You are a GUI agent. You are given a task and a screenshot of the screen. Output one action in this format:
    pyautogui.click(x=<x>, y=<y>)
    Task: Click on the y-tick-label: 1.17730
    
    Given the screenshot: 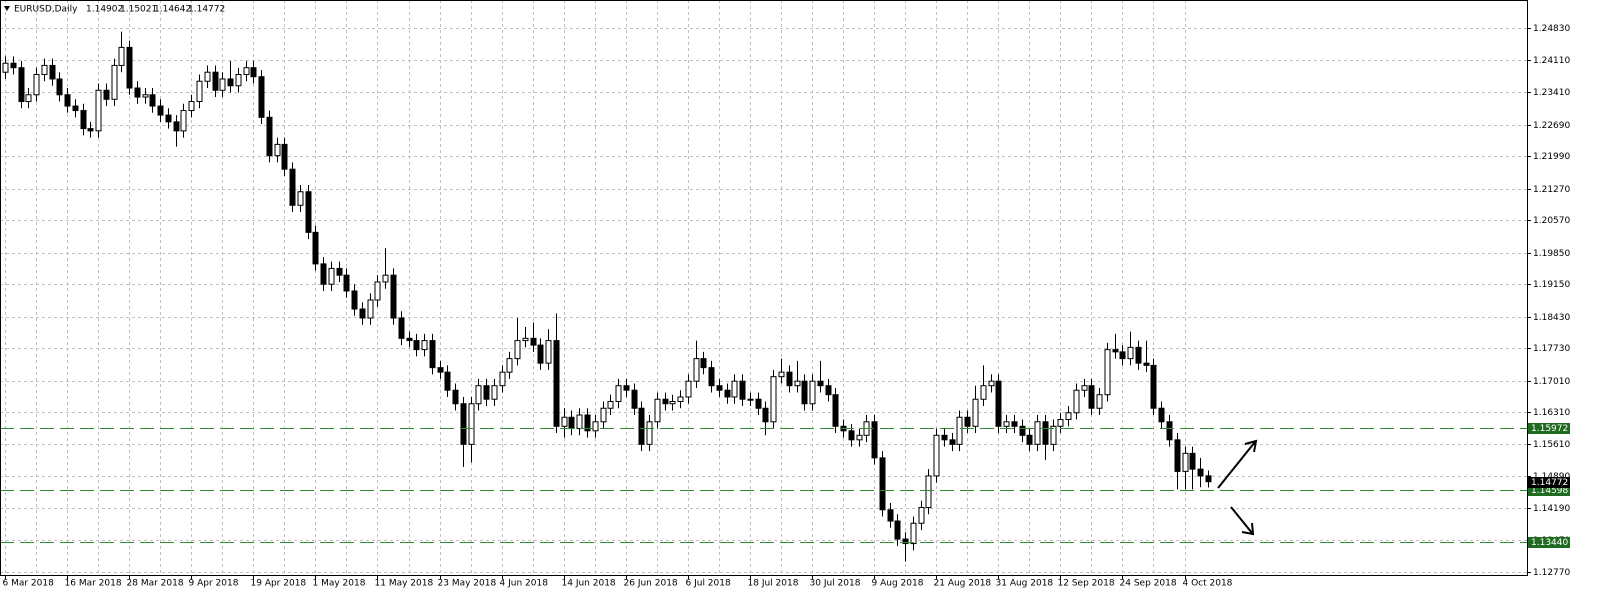 What is the action you would take?
    pyautogui.click(x=1551, y=349)
    